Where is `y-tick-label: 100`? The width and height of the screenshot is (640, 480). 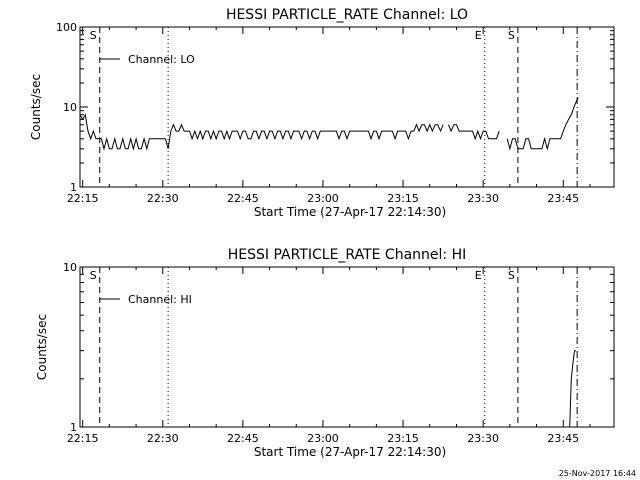
y-tick-label: 100 is located at coordinates (66, 27).